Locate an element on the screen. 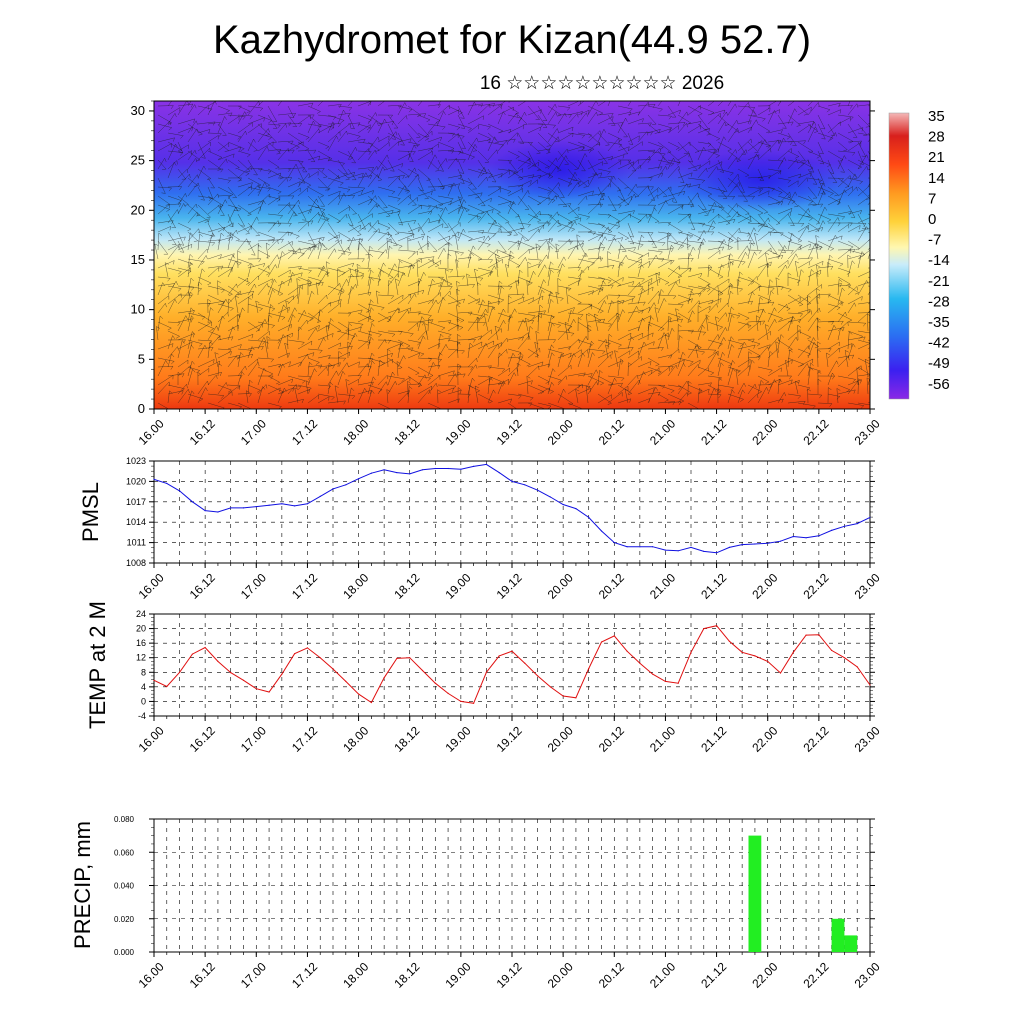  y-tick-label: 10 is located at coordinates (138, 309).